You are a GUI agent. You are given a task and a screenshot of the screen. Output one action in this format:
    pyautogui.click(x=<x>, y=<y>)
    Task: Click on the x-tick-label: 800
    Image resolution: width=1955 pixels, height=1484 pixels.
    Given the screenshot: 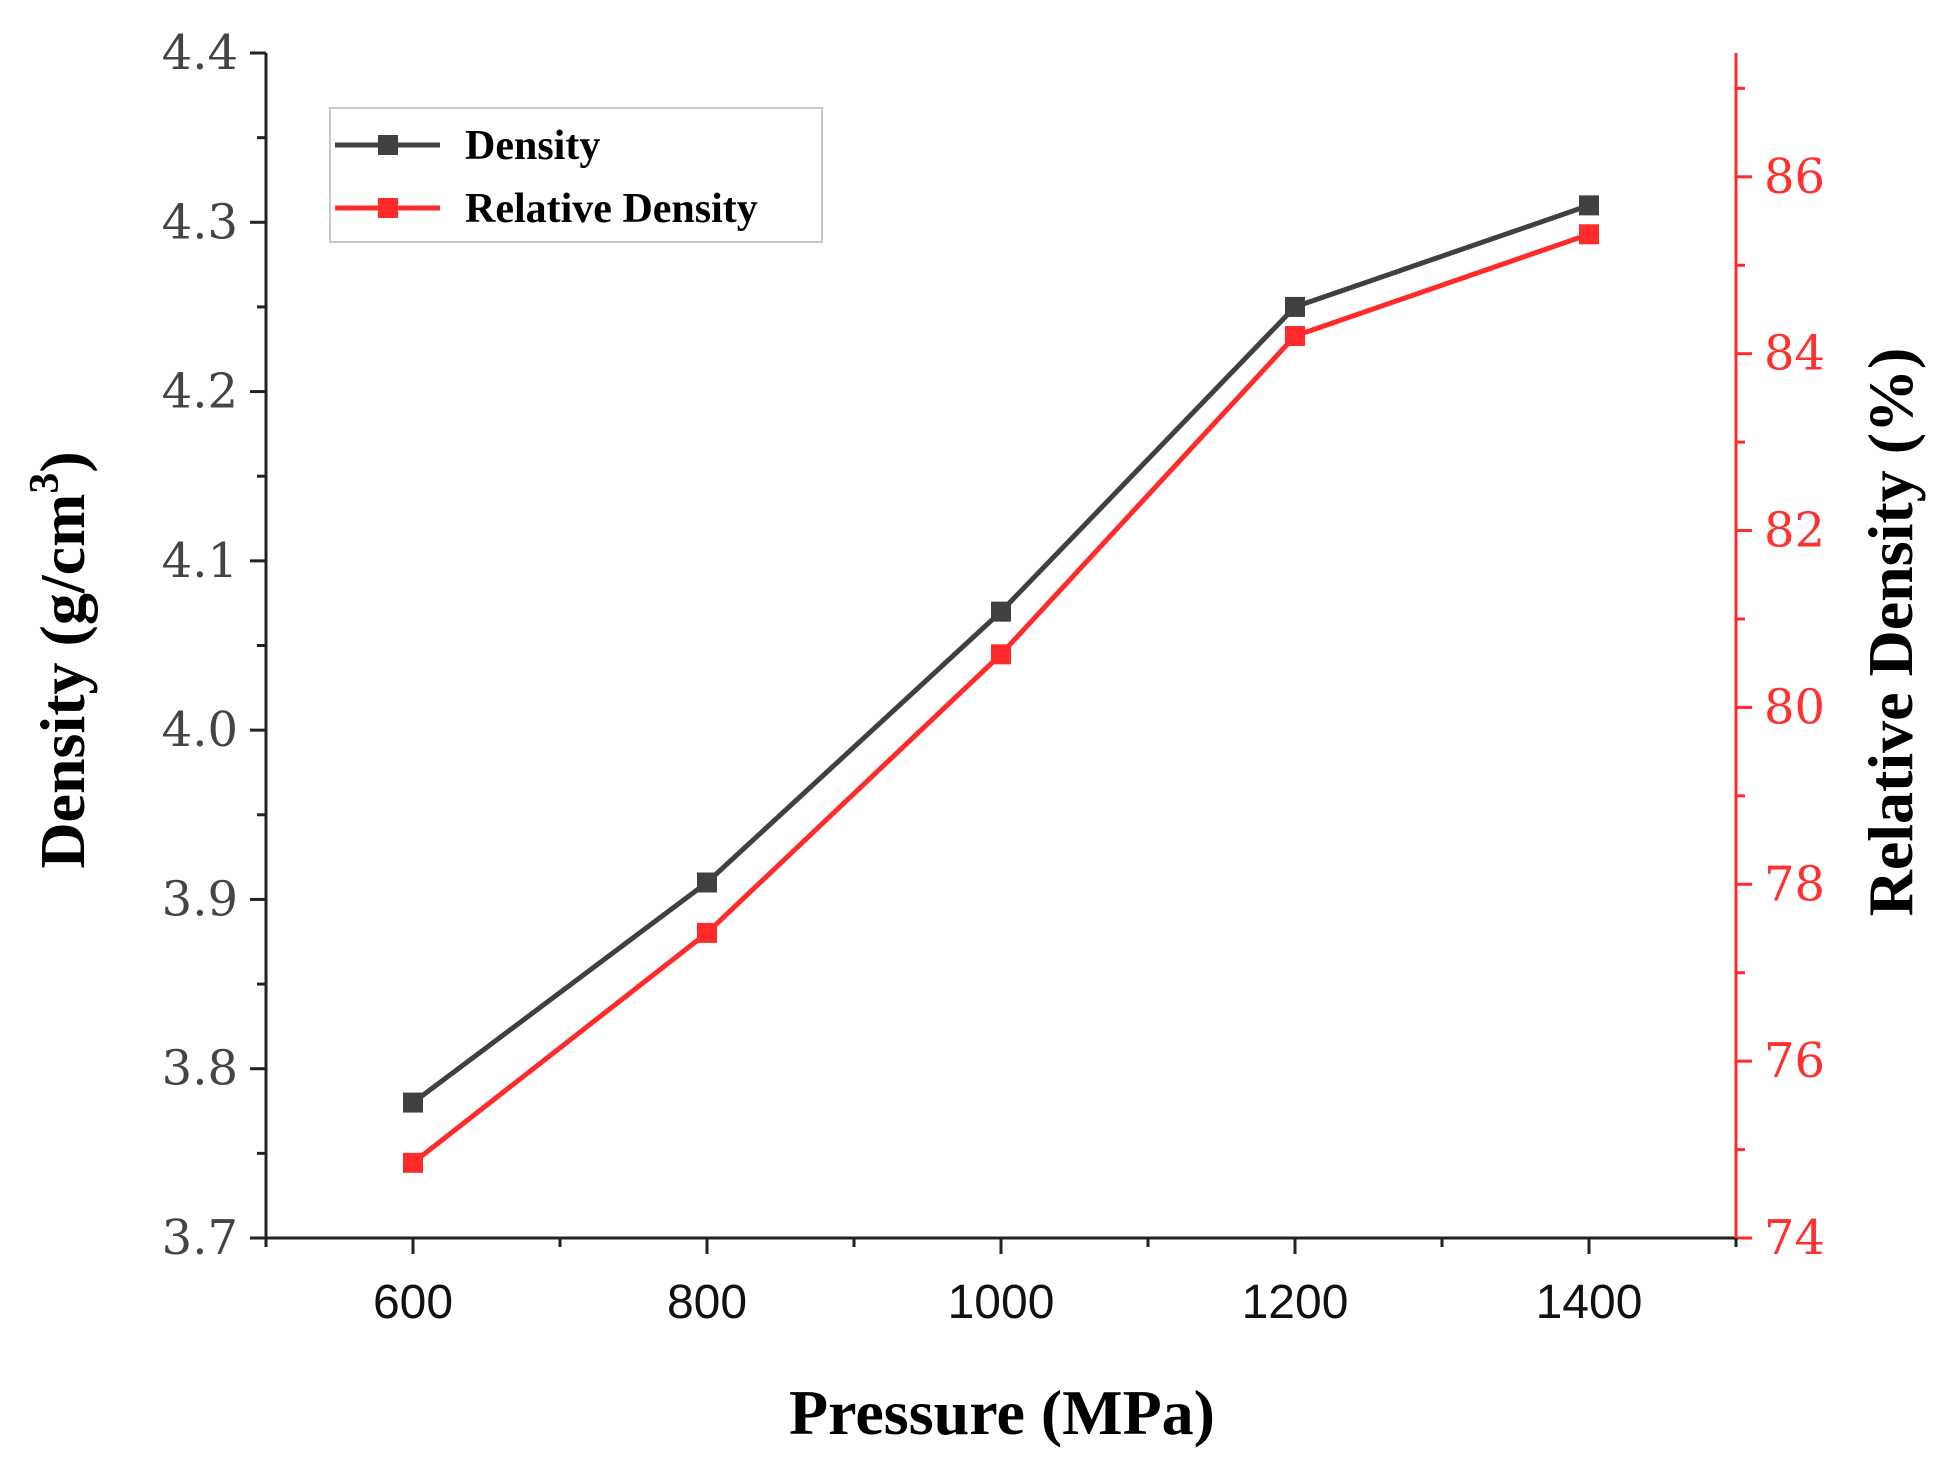 What is the action you would take?
    pyautogui.click(x=707, y=1302)
    